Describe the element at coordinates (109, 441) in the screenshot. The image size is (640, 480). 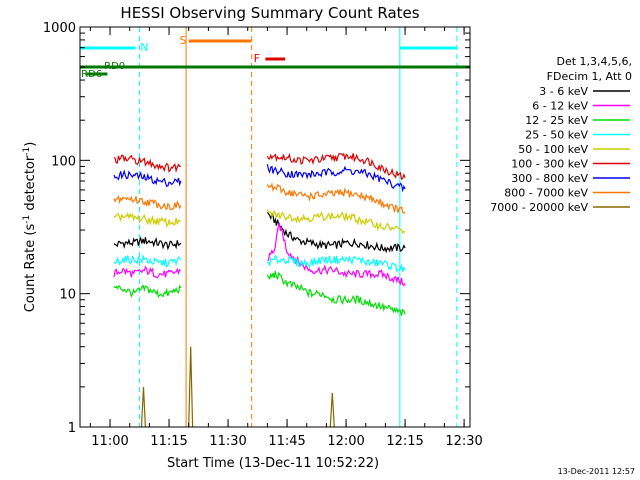
I see `x-tick-label: 11:00` at that location.